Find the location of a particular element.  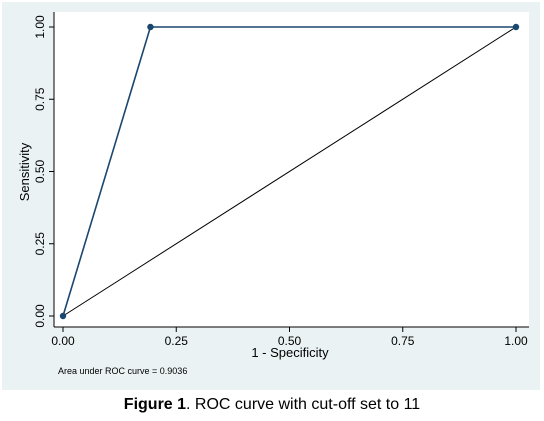

x-tick-label: 0.75 is located at coordinates (403, 341).